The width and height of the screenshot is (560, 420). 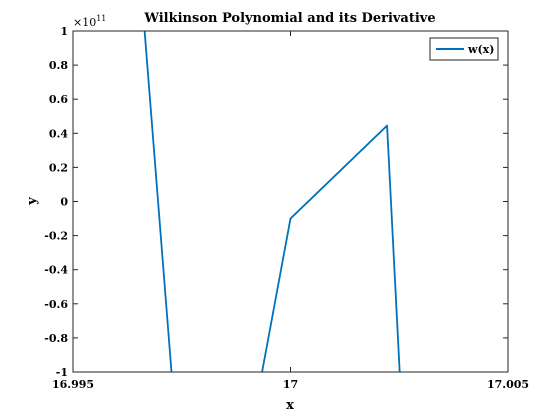 I want to click on y-tick-label: -0.8, so click(x=56, y=338).